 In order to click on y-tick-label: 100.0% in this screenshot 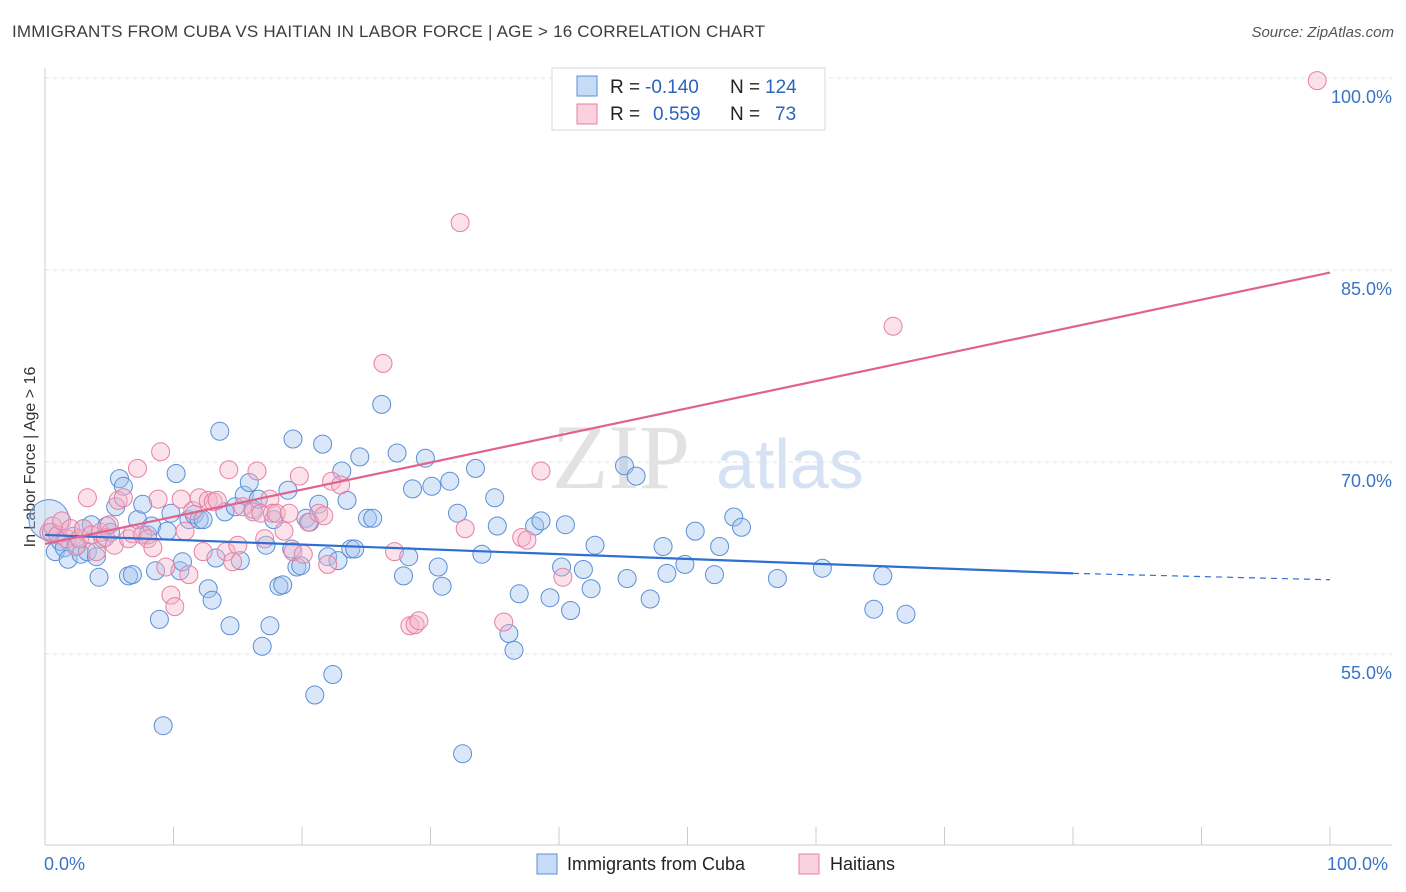, I will do `click(1361, 97)`.